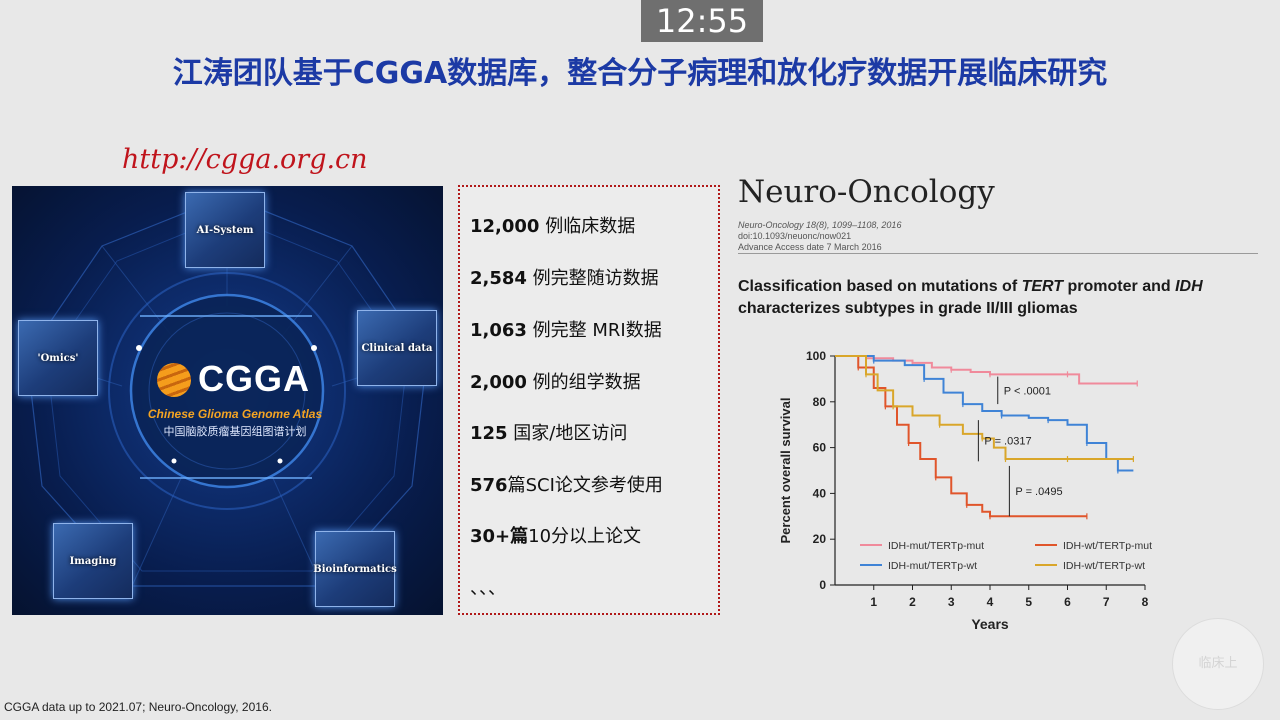  I want to click on stat-followup: 2,584 例完整随访数据, so click(564, 277).